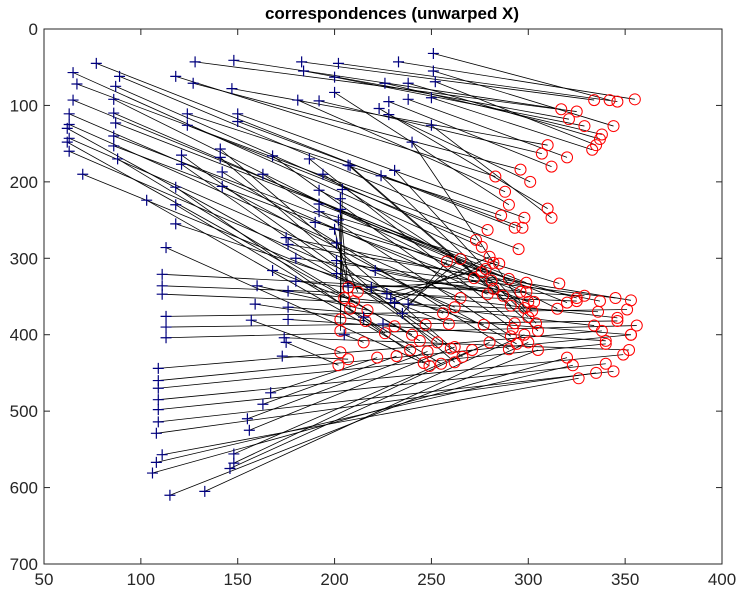 The image size is (742, 595). What do you see at coordinates (334, 579) in the screenshot?
I see `x-tick-label: 200` at bounding box center [334, 579].